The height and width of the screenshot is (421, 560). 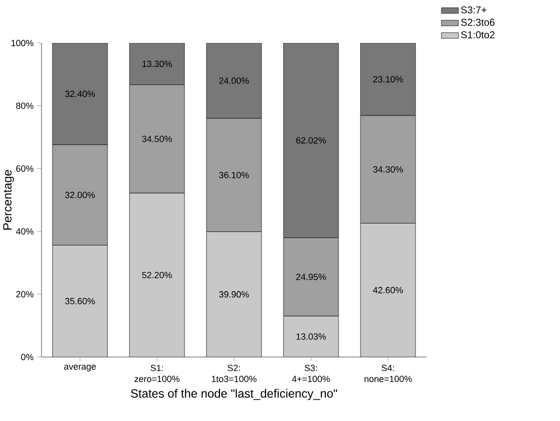 I want to click on data-label: 39.90%, so click(x=234, y=294).